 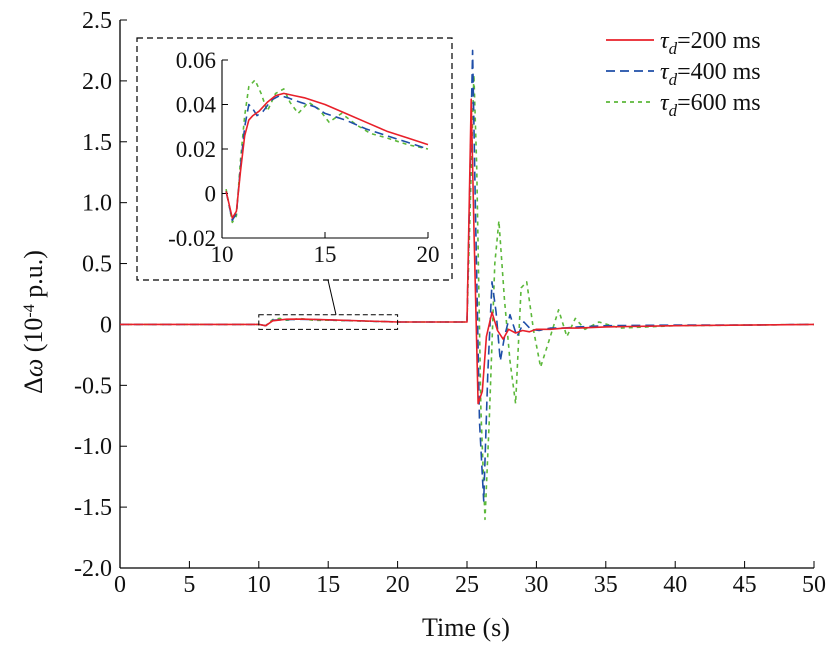 What do you see at coordinates (196, 149) in the screenshot?
I see `inset-y-tick-label: 0.02` at bounding box center [196, 149].